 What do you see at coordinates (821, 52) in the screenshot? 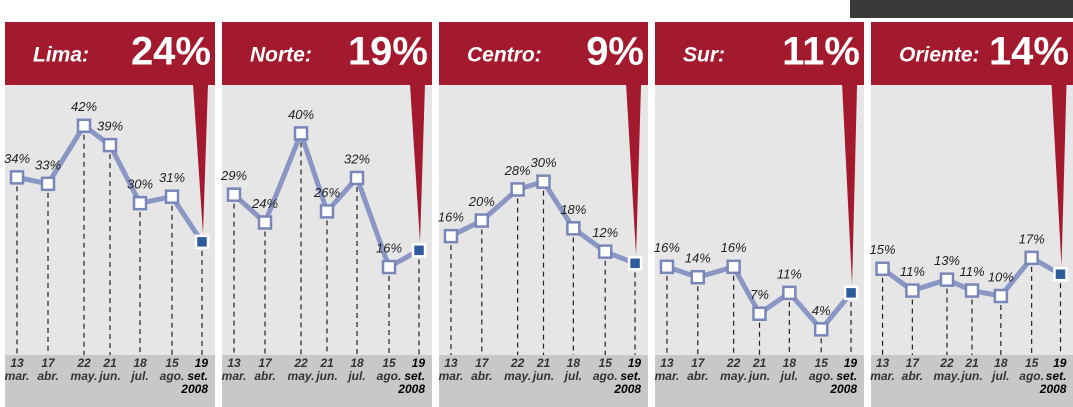
I see `headline-value: 11%` at bounding box center [821, 52].